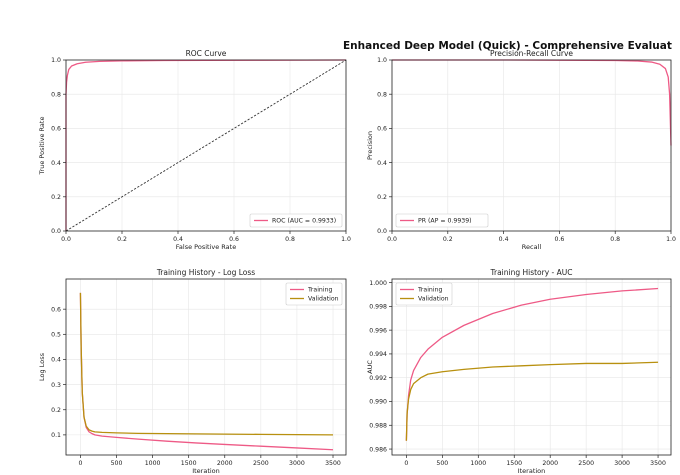 Image resolution: width=680 pixels, height=475 pixels. Describe the element at coordinates (56, 435) in the screenshot. I see `y-tick-label: 0.1` at that location.